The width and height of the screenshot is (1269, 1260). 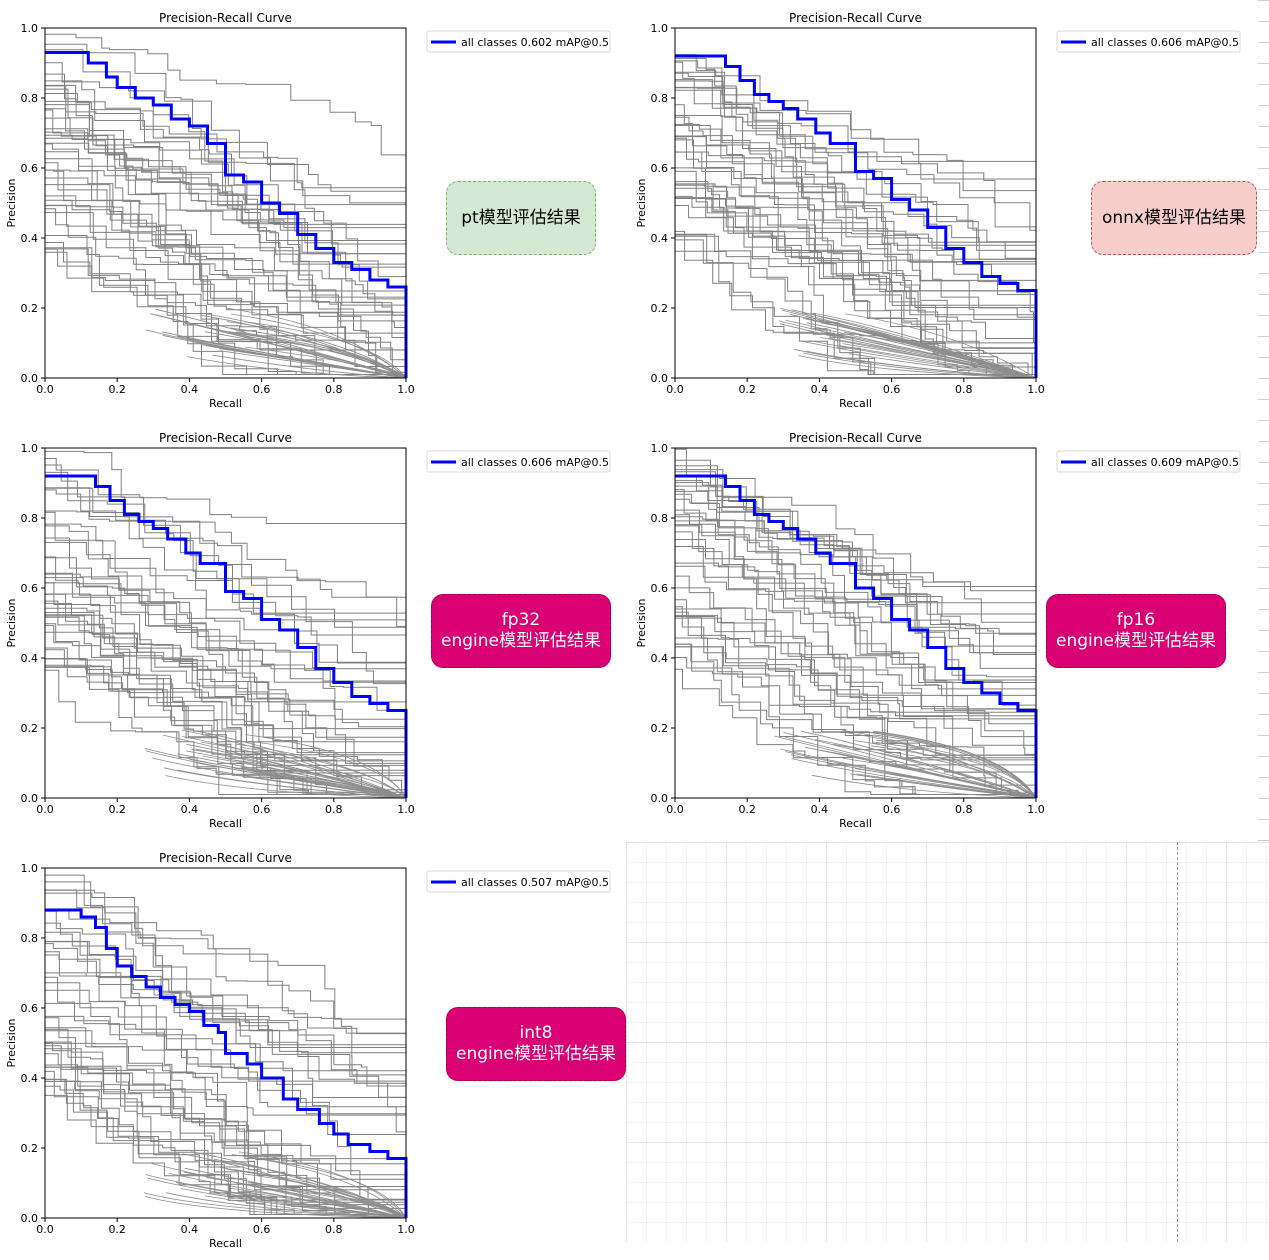 I want to click on badge-int8-engine-results: int8 engine模型评估结果, so click(x=536, y=1044).